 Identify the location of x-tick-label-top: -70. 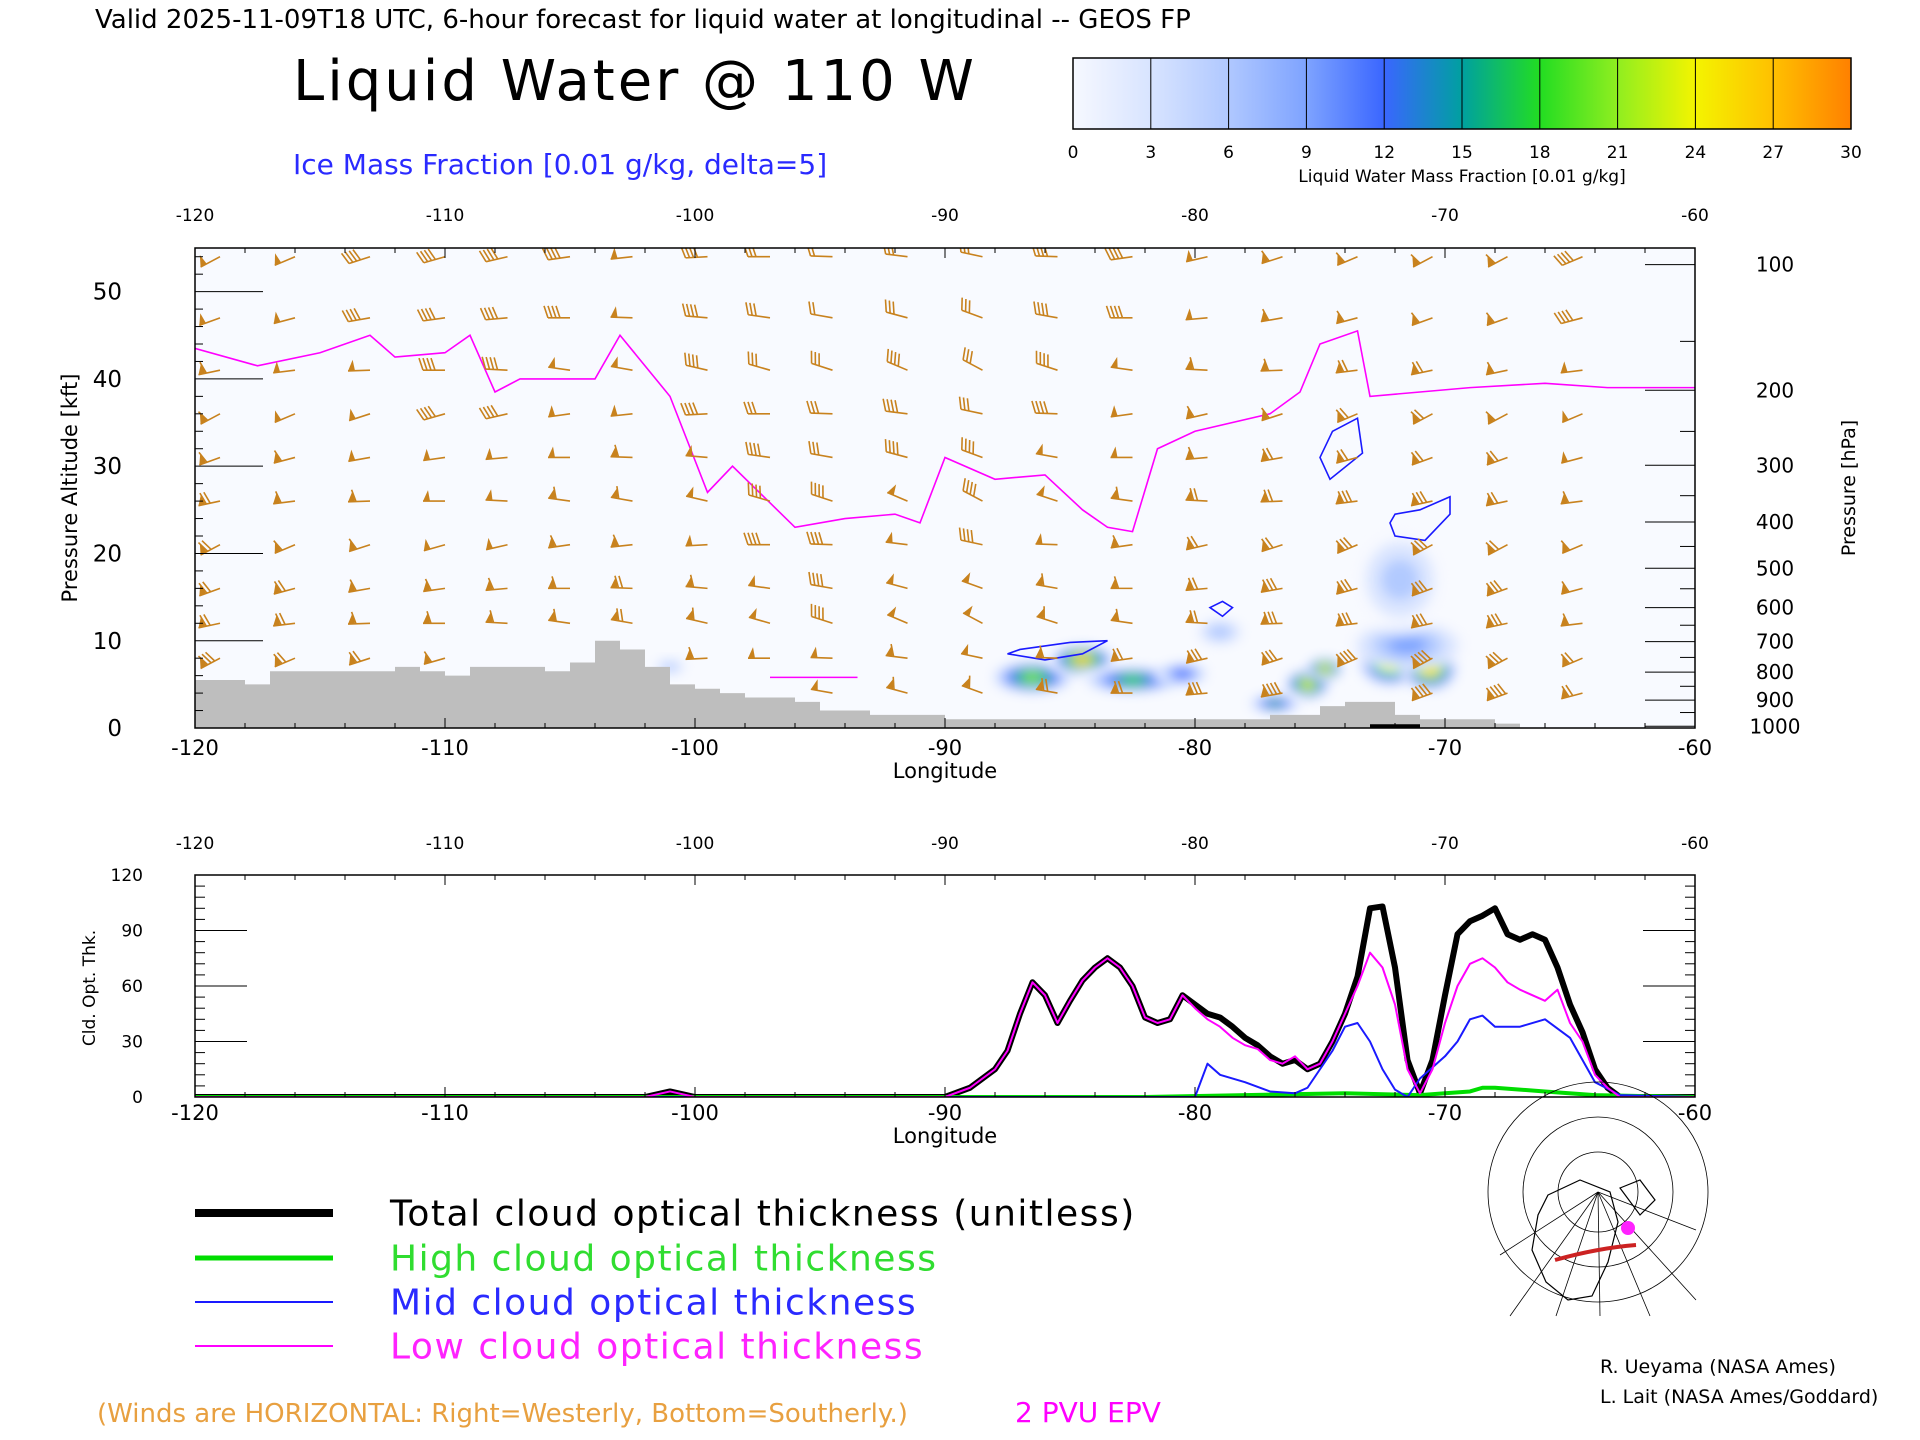
(1445, 844).